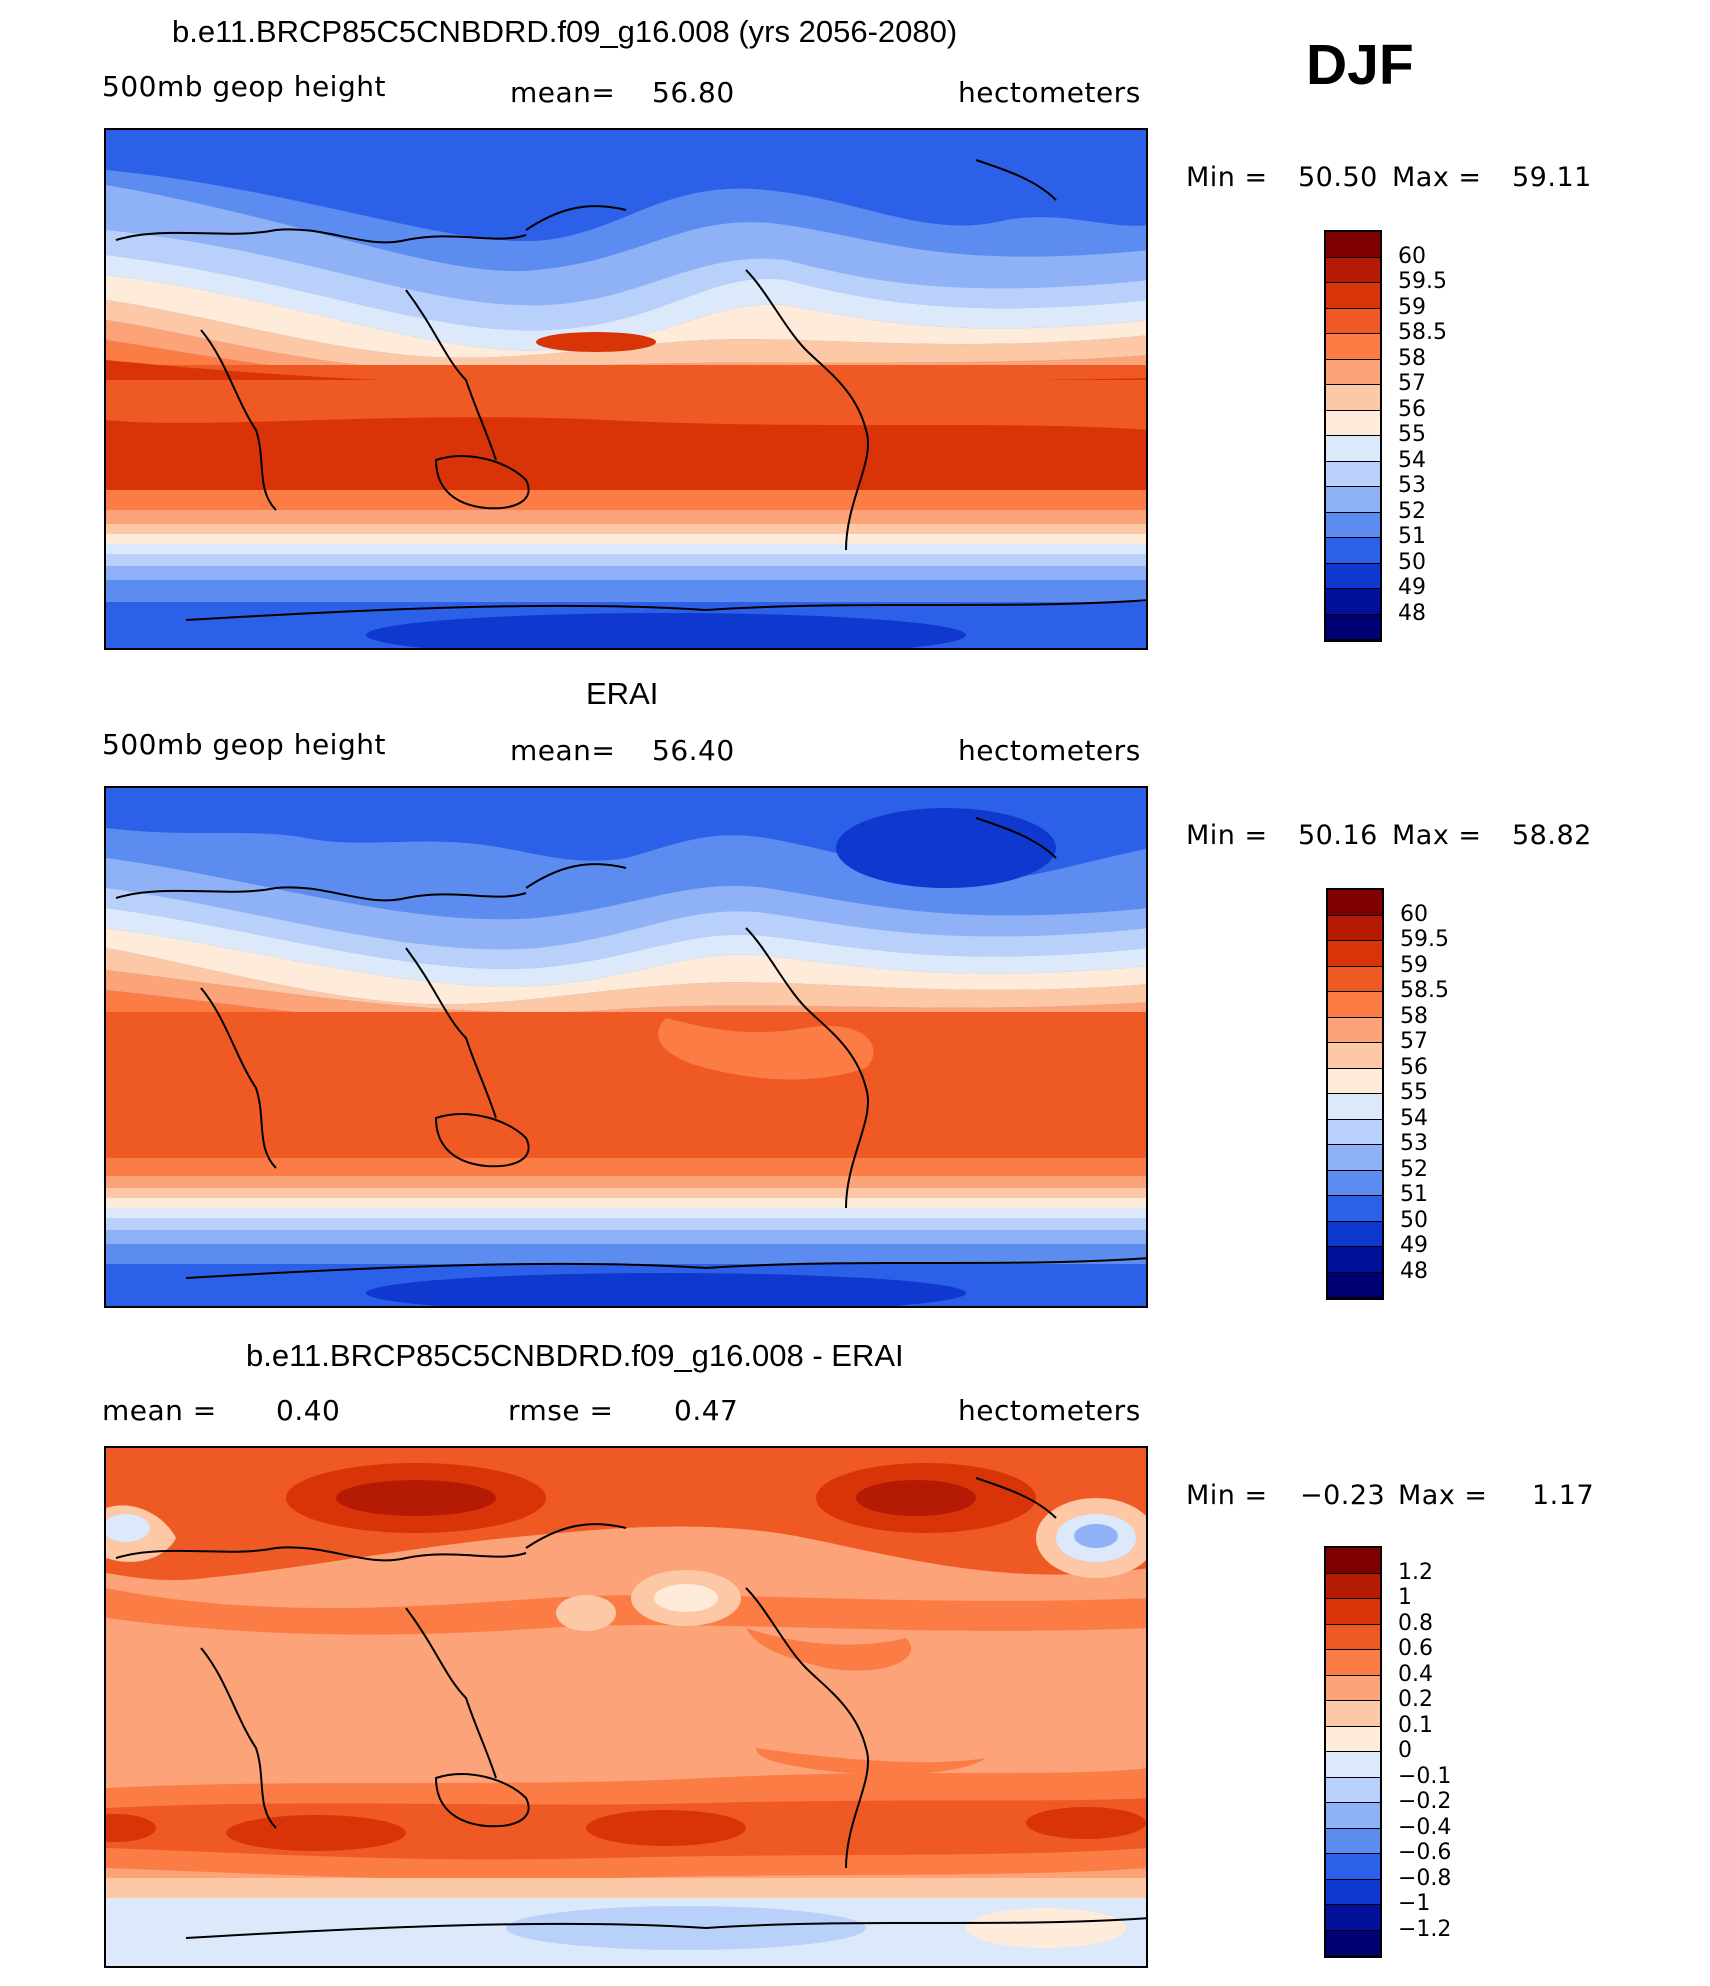  I want to click on colorbar-tick-label: −0.4, so click(1425, 1827).